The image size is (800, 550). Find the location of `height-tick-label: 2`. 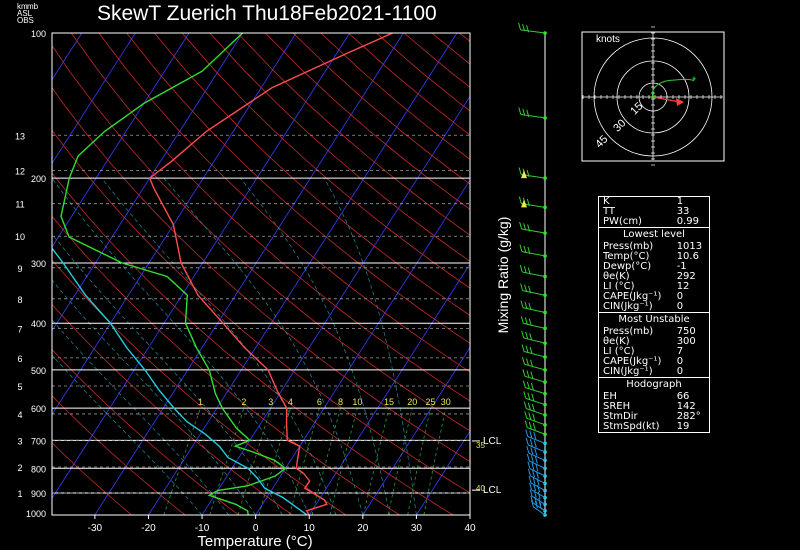

height-tick-label: 2 is located at coordinates (19, 468).